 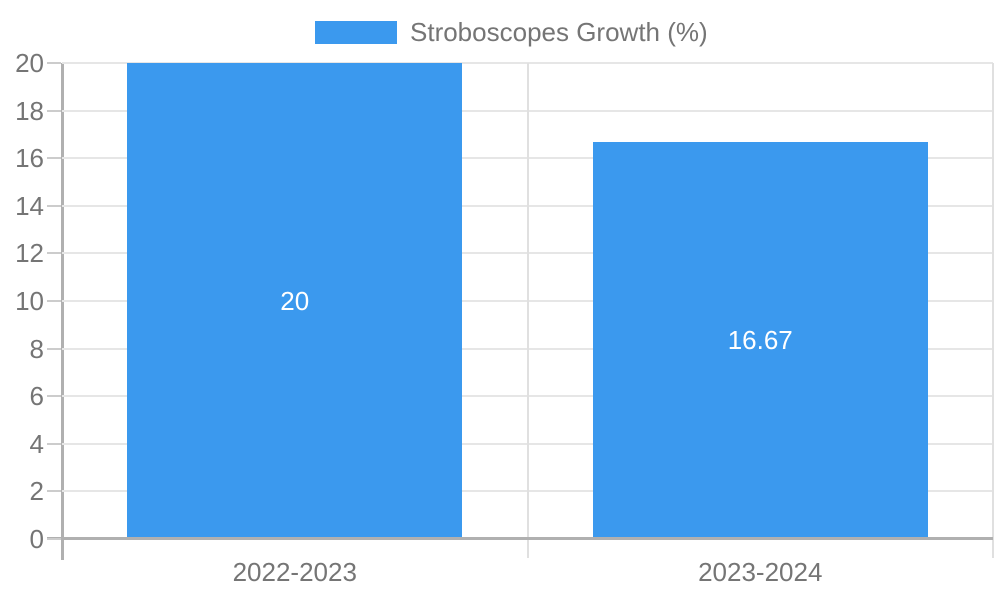 I want to click on y-axis-label: 6, so click(x=36, y=396).